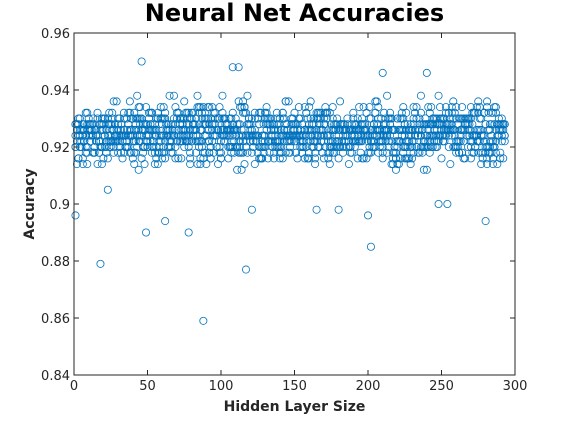  Describe the element at coordinates (221, 386) in the screenshot. I see `x-tick-label: 100` at that location.